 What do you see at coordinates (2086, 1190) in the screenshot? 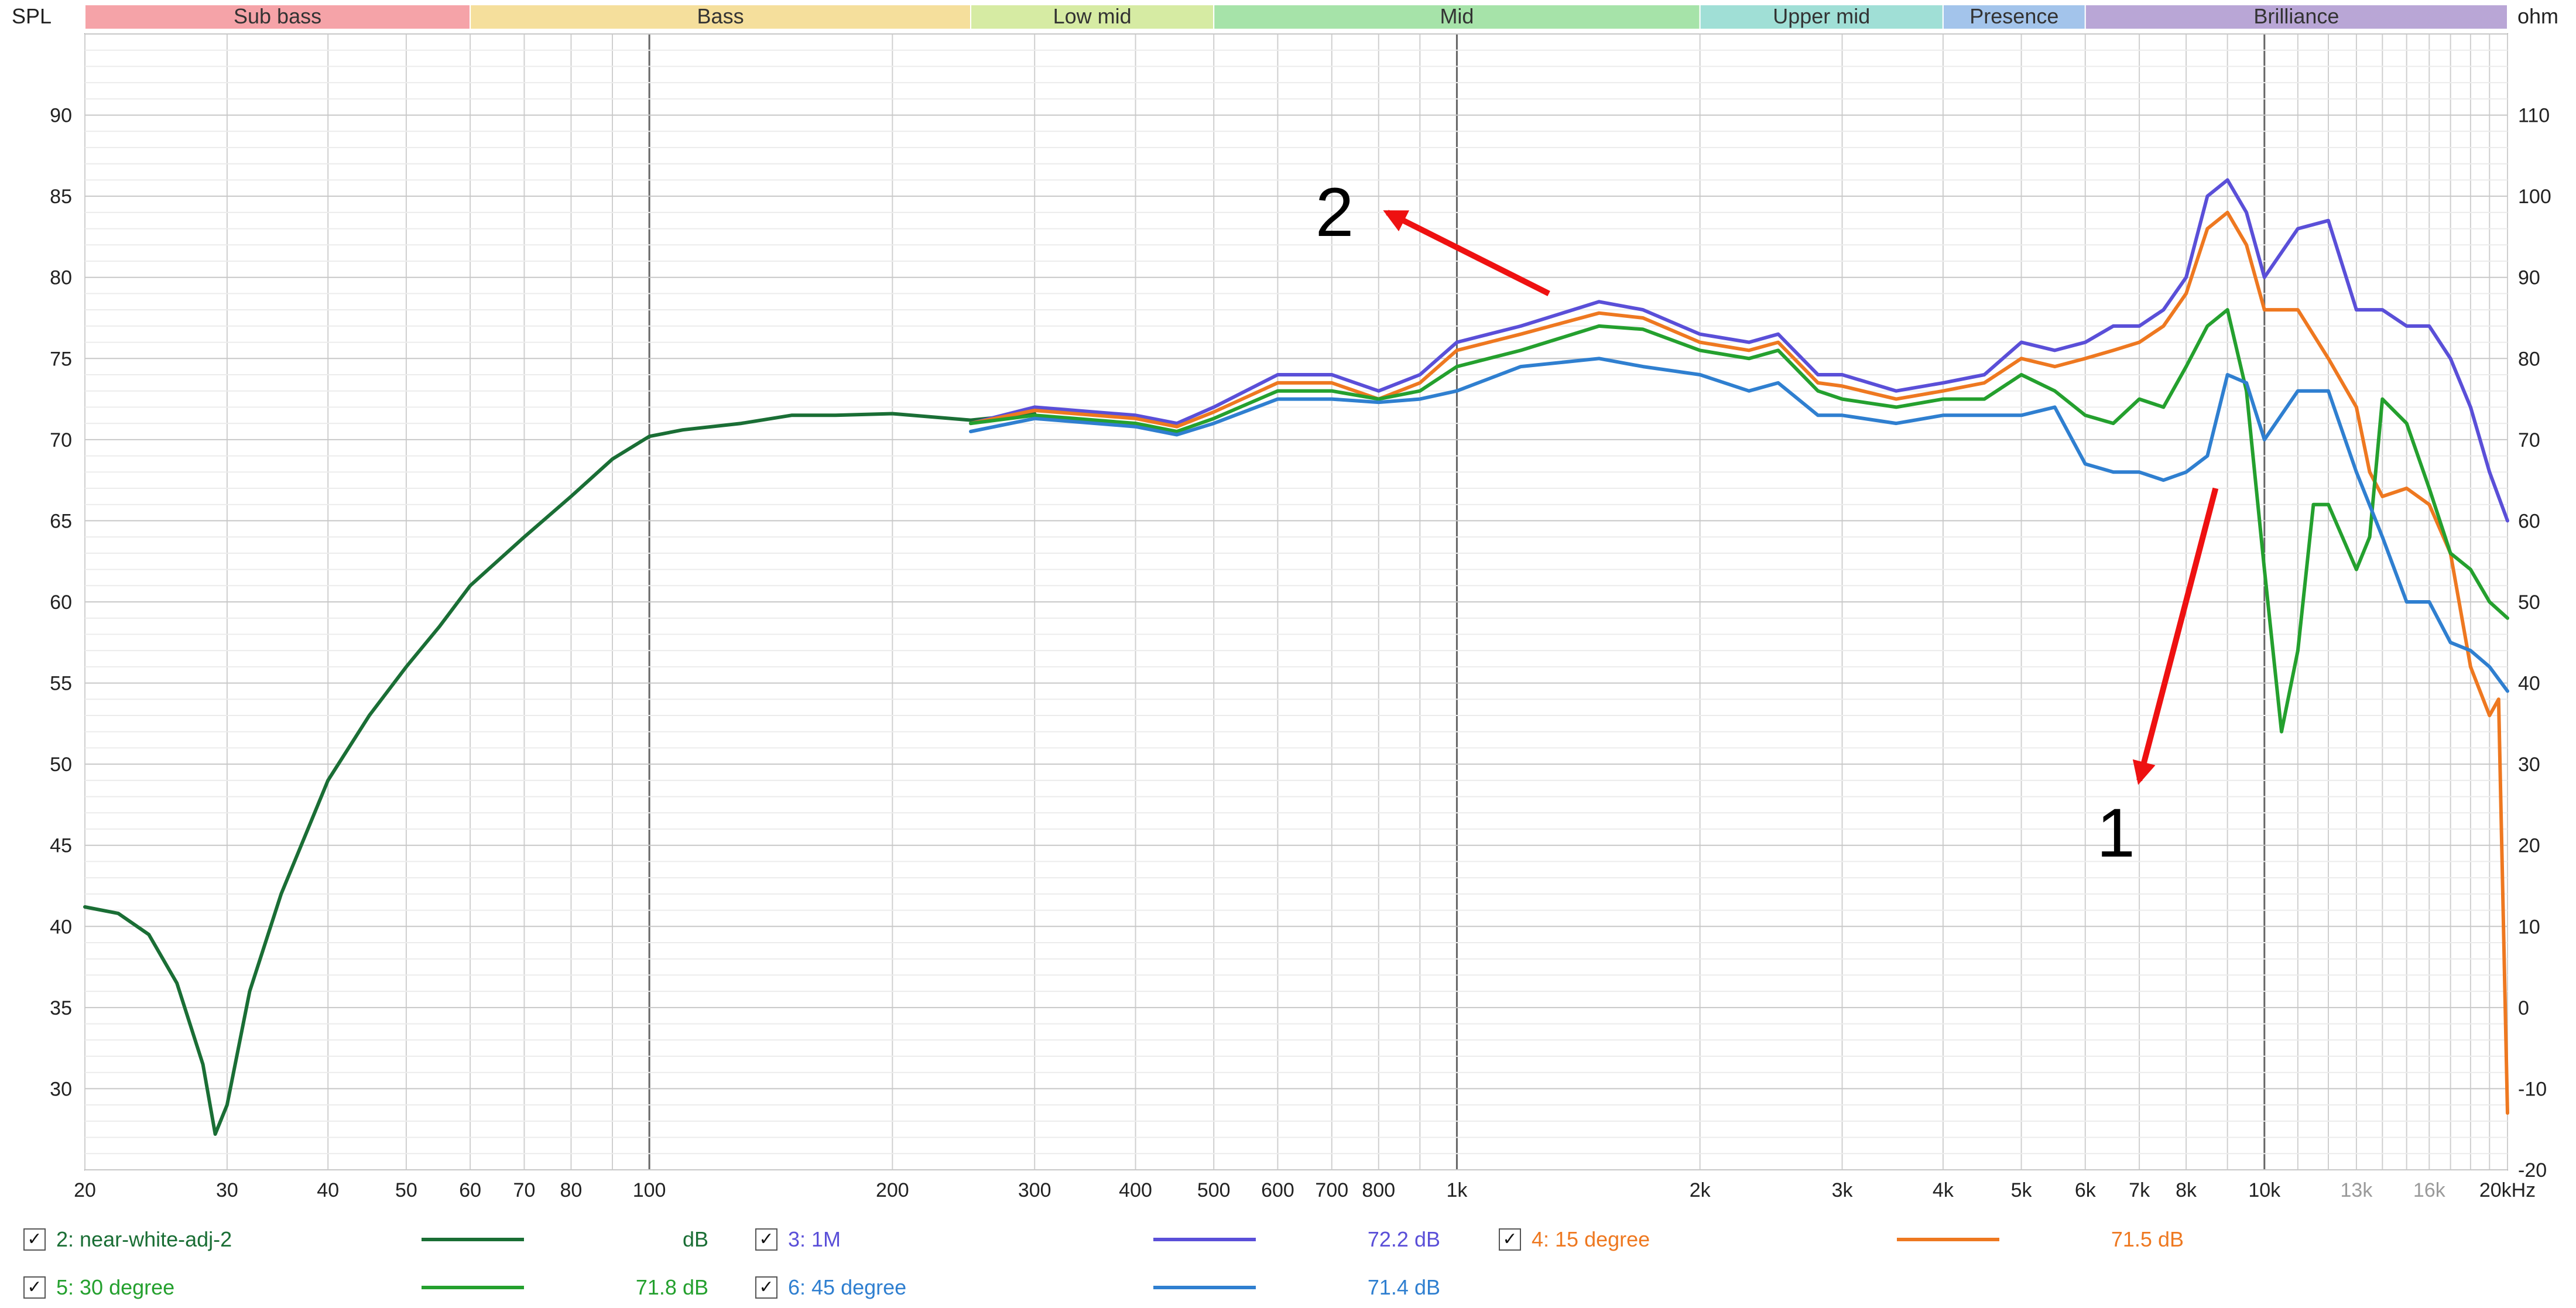
I see `x-tick-label: 6k` at bounding box center [2086, 1190].